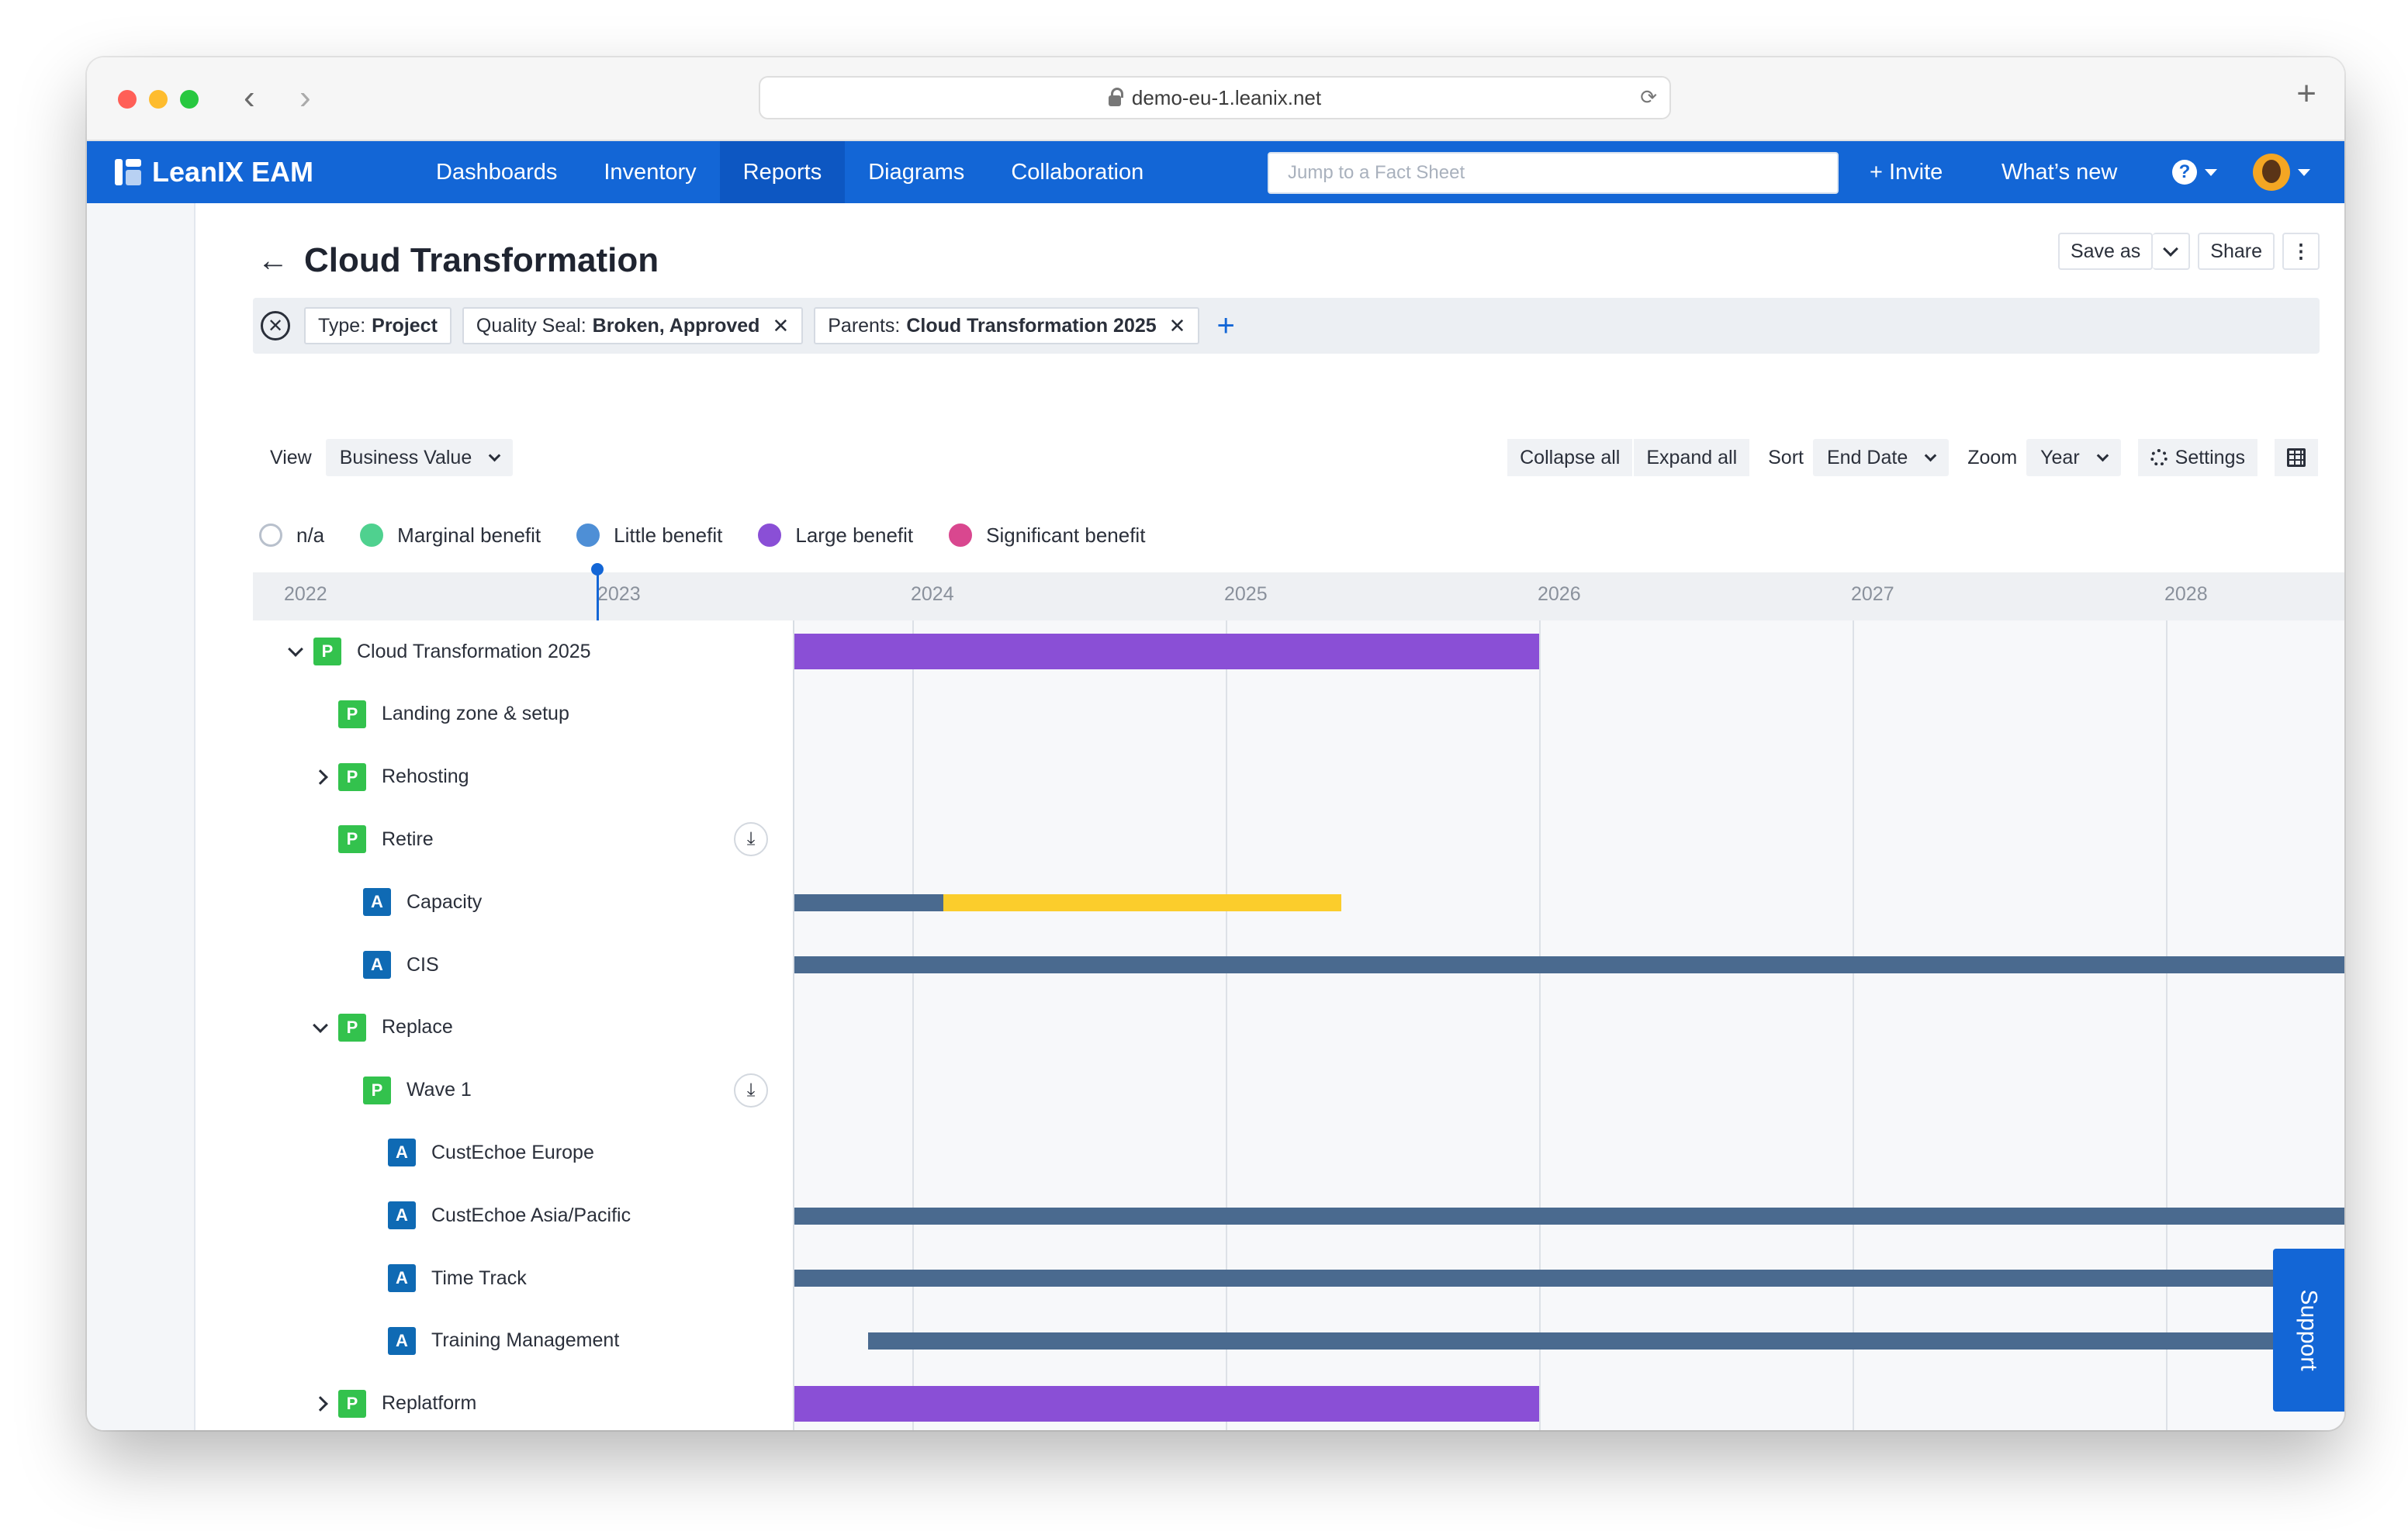  I want to click on filter-value: Cloud Transformation 2025, so click(1031, 325).